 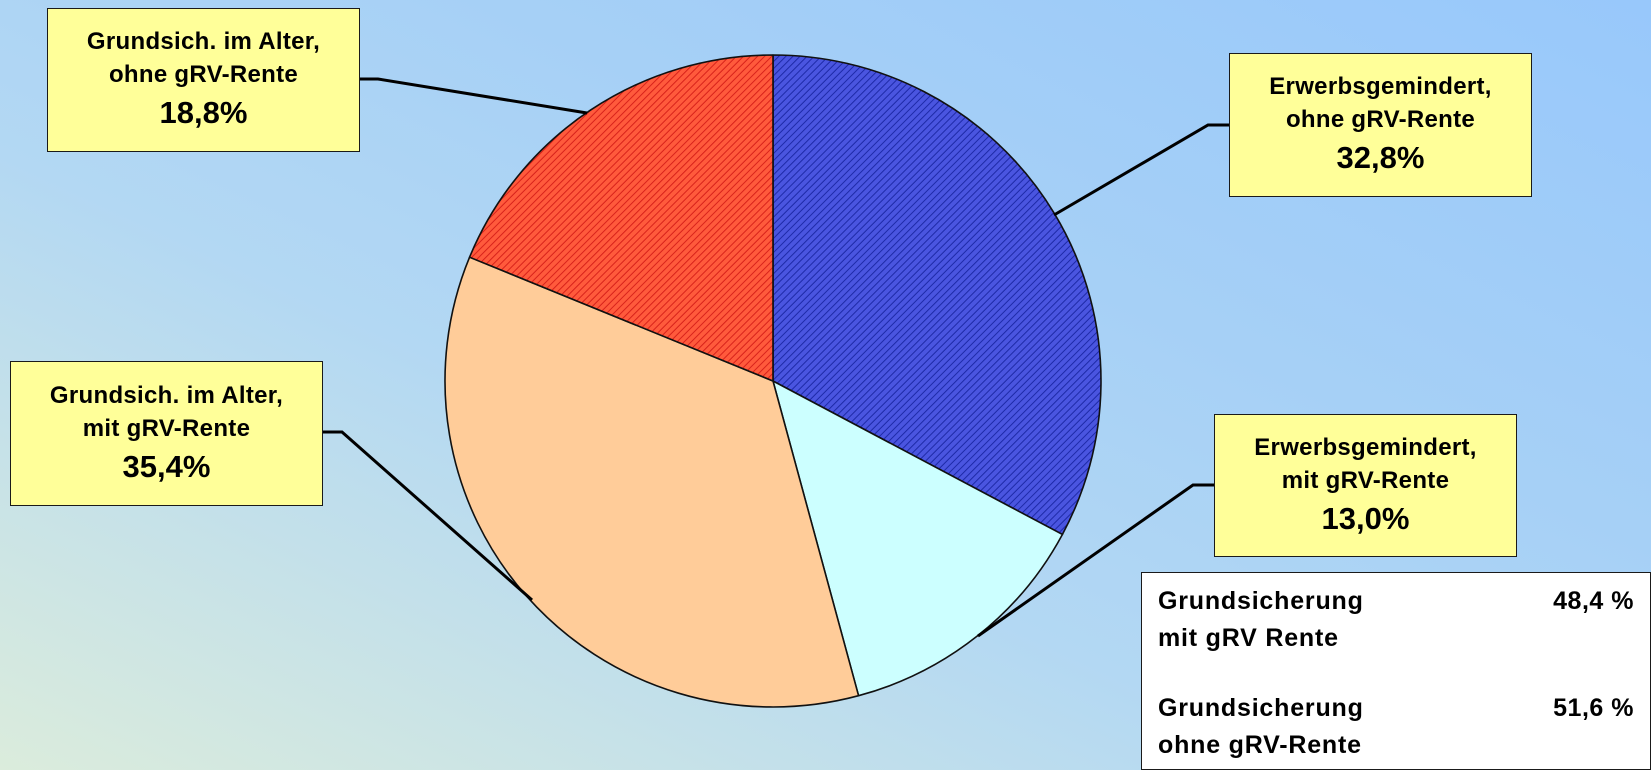 What do you see at coordinates (1261, 708) in the screenshot?
I see `summary-row2-label-line1: Grundsicherung` at bounding box center [1261, 708].